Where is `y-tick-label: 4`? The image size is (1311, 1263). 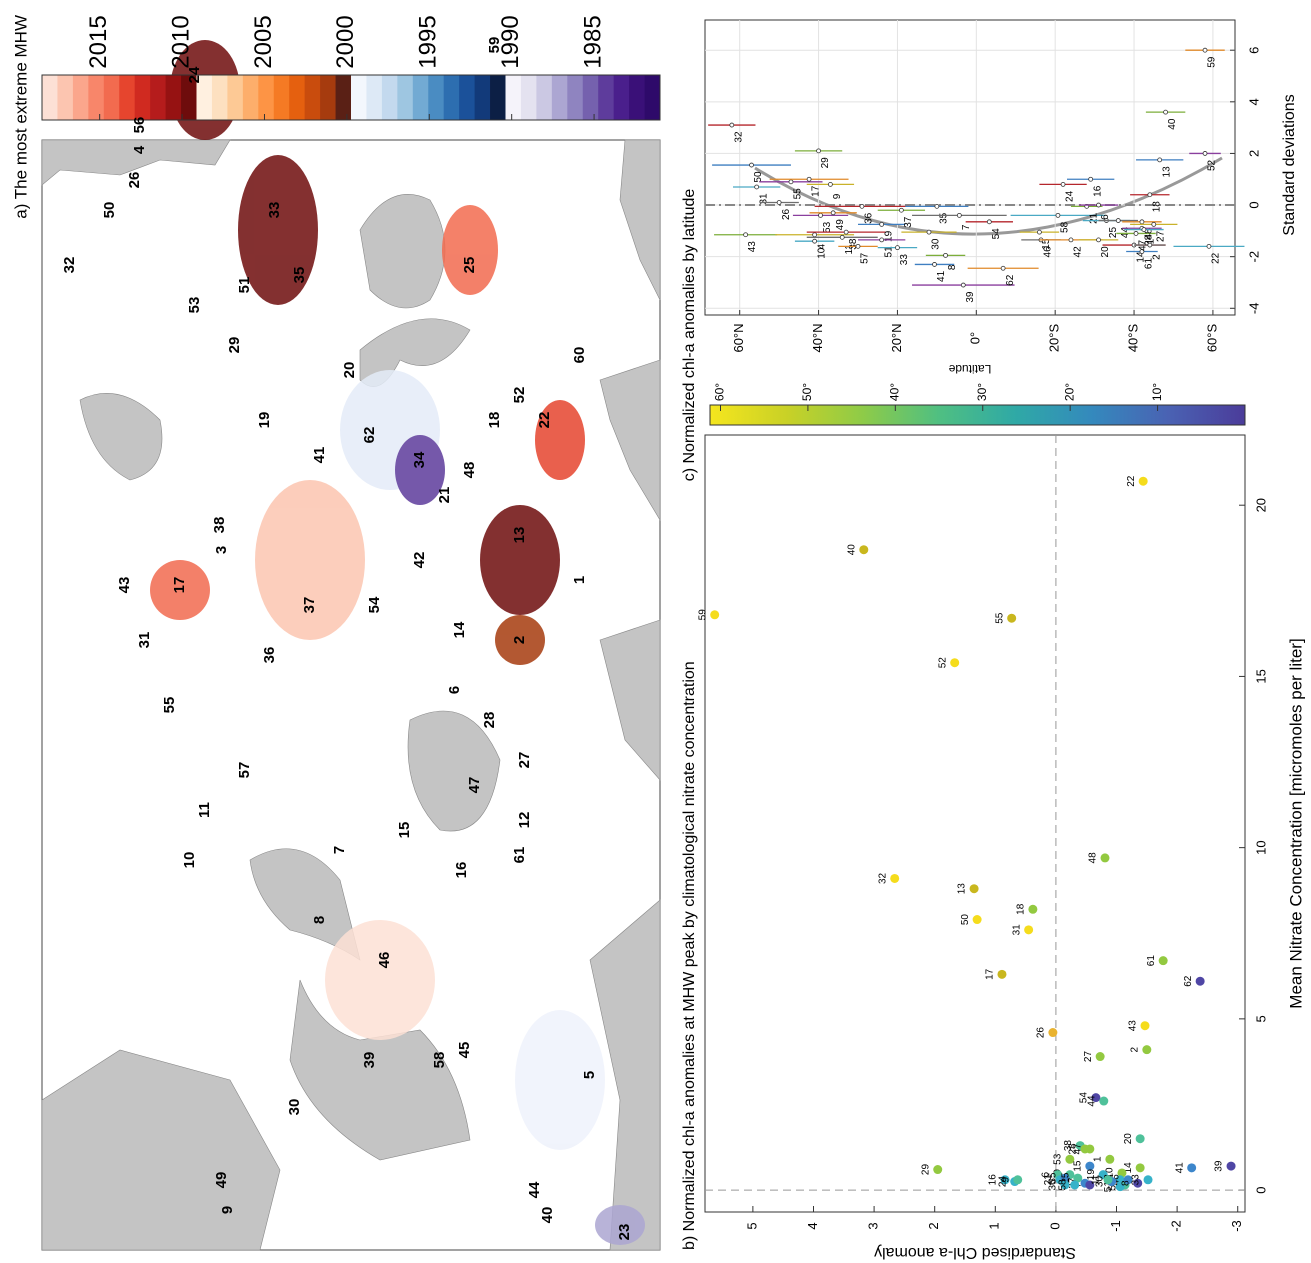 y-tick-label: 4 is located at coordinates (812, 1225).